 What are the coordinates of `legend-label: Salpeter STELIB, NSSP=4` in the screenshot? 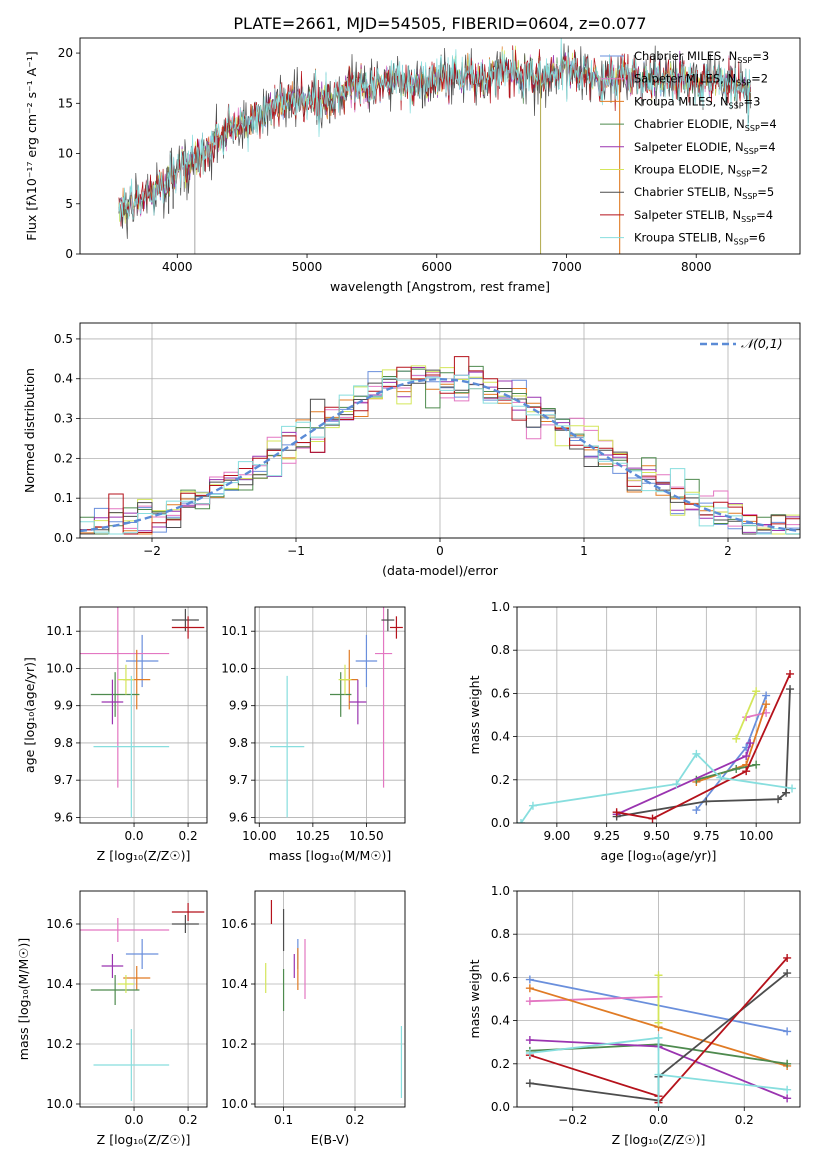 It's located at (703, 216).